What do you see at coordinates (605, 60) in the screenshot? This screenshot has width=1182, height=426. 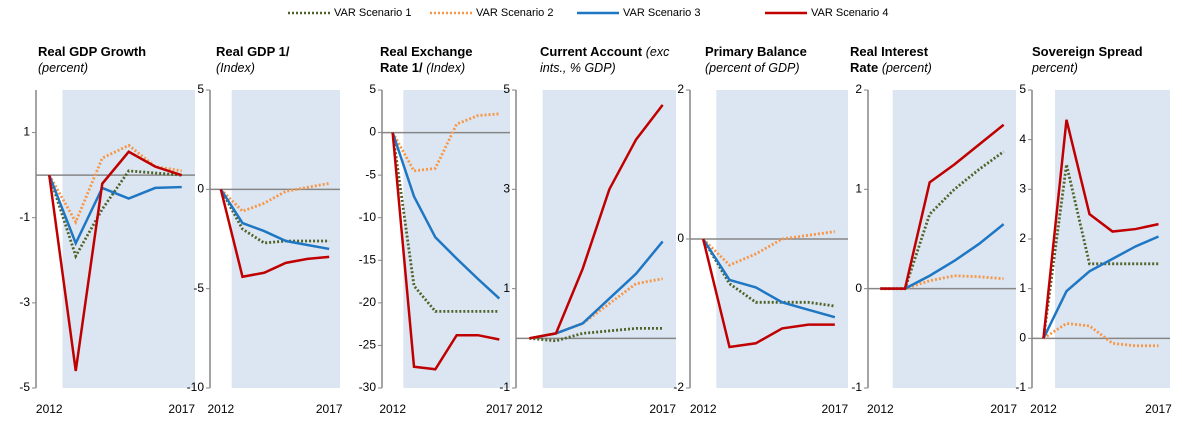 I see `subtitle-text: (exc ints., % GDP)` at bounding box center [605, 60].